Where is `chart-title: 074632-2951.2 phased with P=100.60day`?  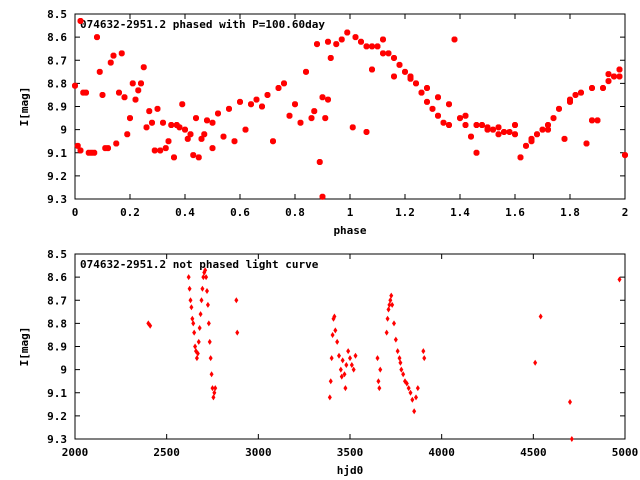 chart-title: 074632-2951.2 phased with P=100.60day is located at coordinates (202, 24).